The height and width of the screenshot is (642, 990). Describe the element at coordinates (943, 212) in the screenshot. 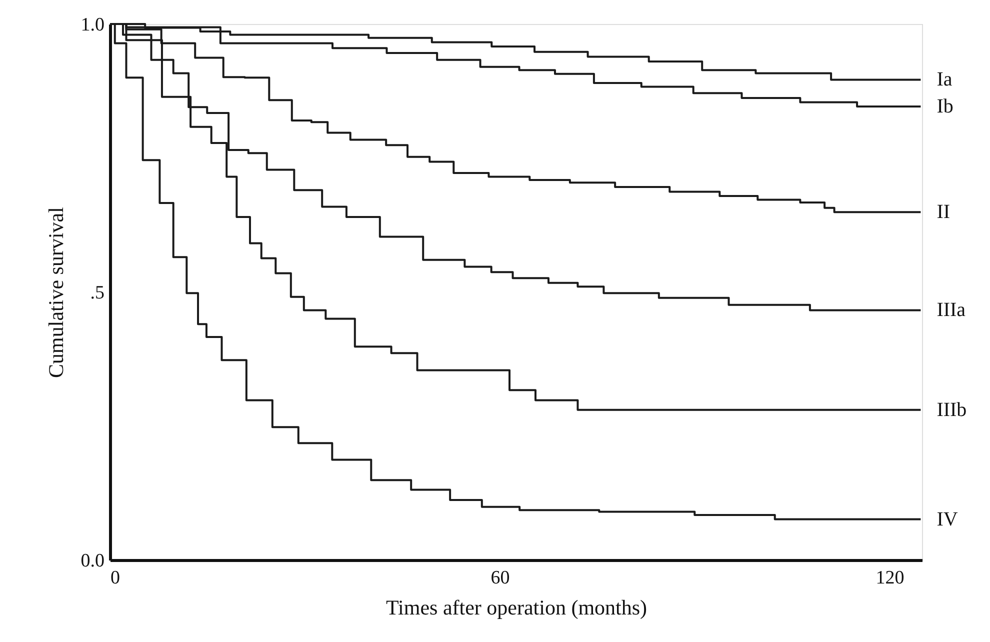

I see `series-label: II` at that location.